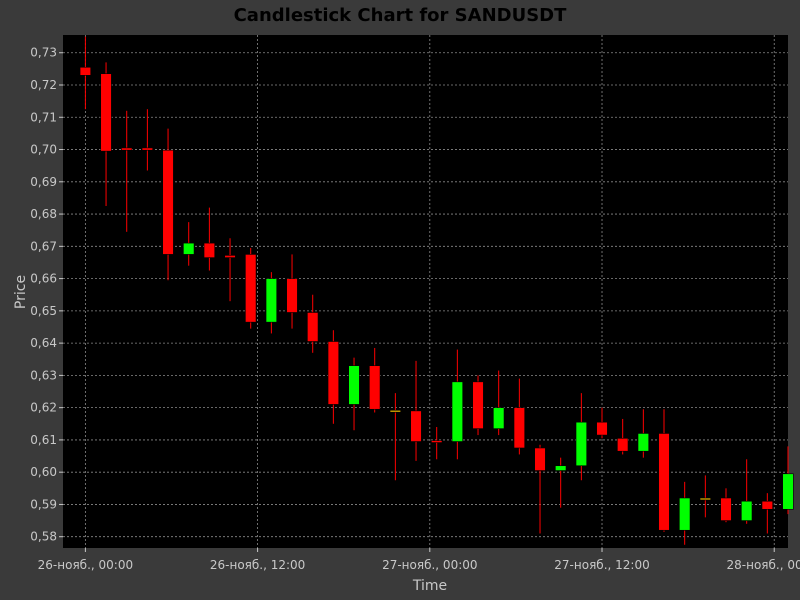 The image size is (800, 600). I want to click on y-tick-label: 0,61, so click(43, 440).